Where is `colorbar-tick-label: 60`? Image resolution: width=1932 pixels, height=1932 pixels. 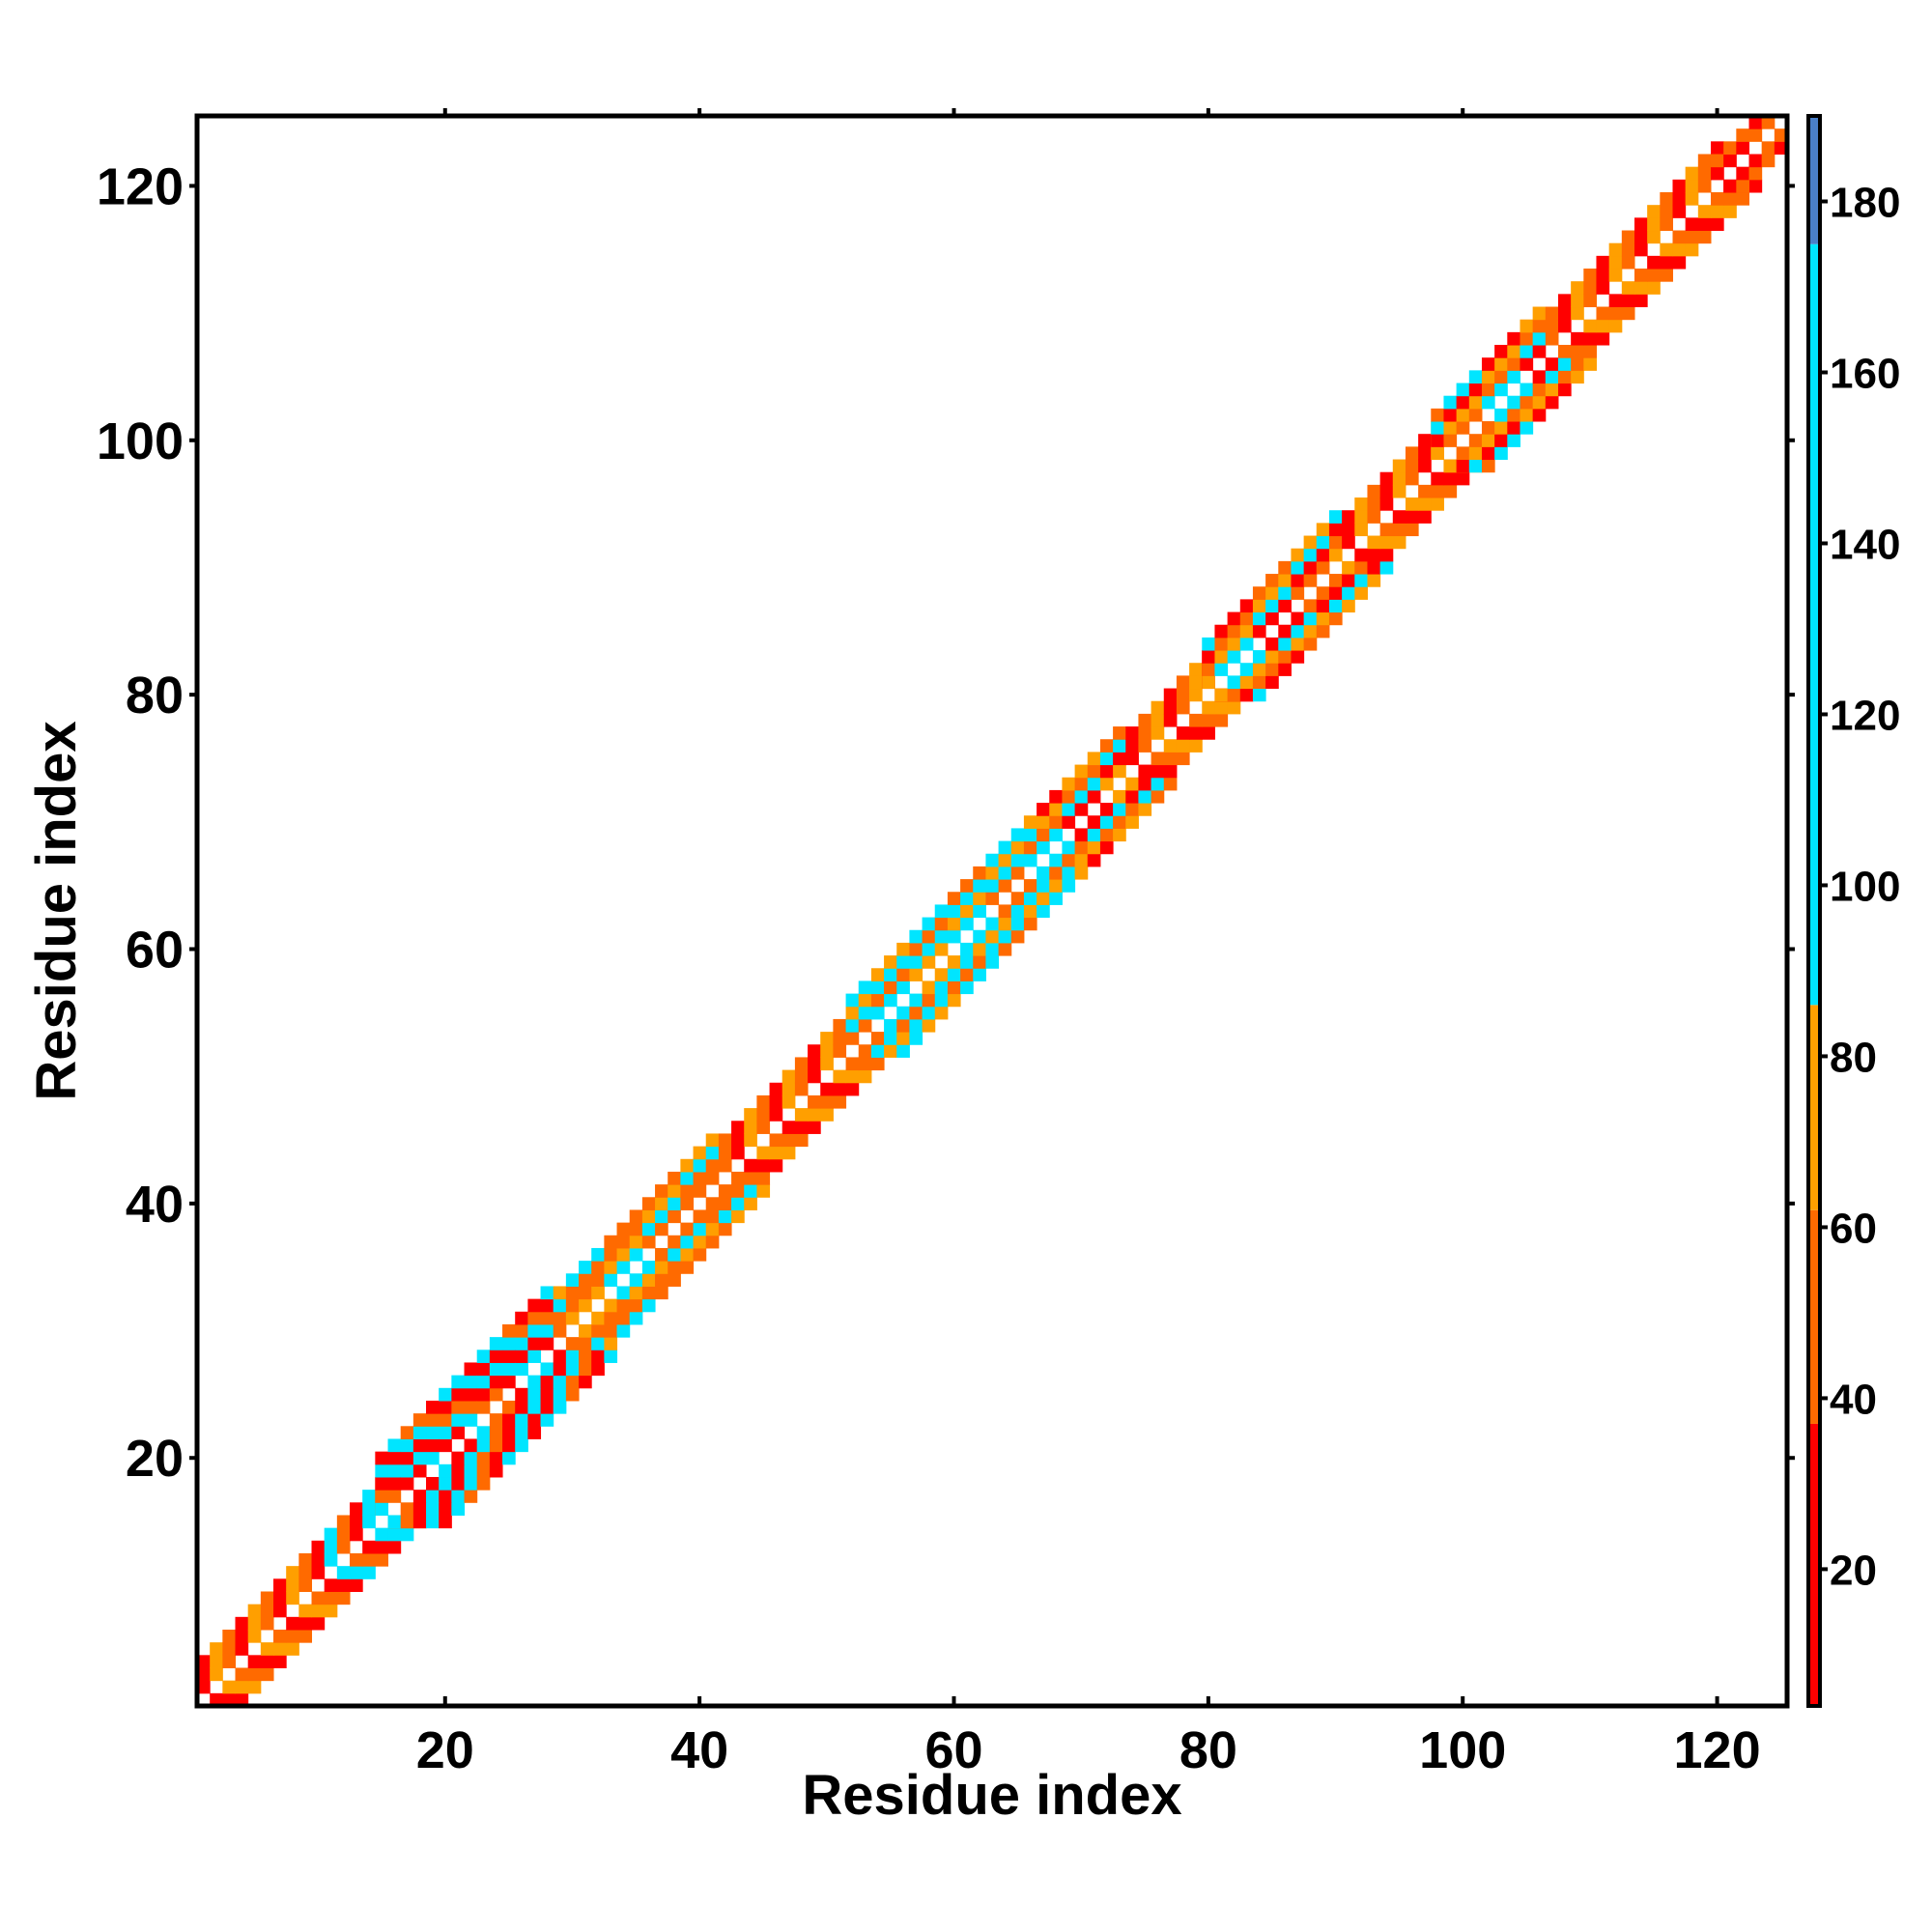 colorbar-tick-label: 60 is located at coordinates (1853, 1228).